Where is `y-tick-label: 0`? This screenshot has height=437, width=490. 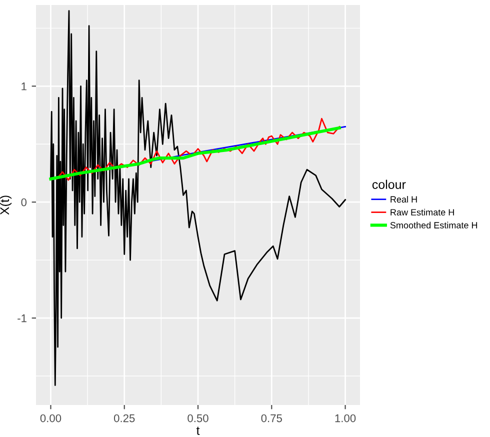
y-tick-label: 0 is located at coordinates (24, 202).